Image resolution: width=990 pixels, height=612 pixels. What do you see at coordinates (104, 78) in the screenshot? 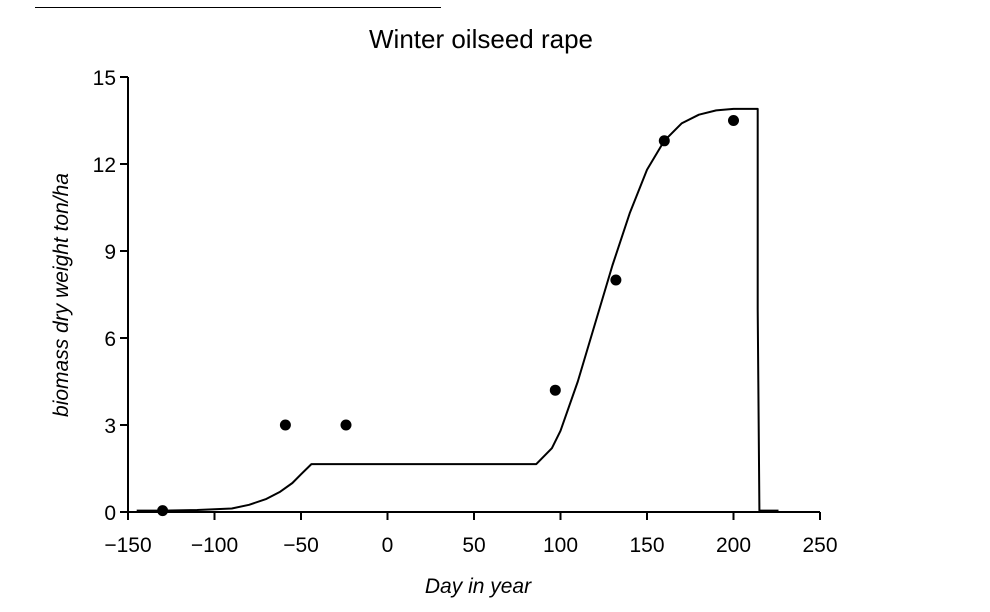
I see `y-tick-label: 15` at bounding box center [104, 78].